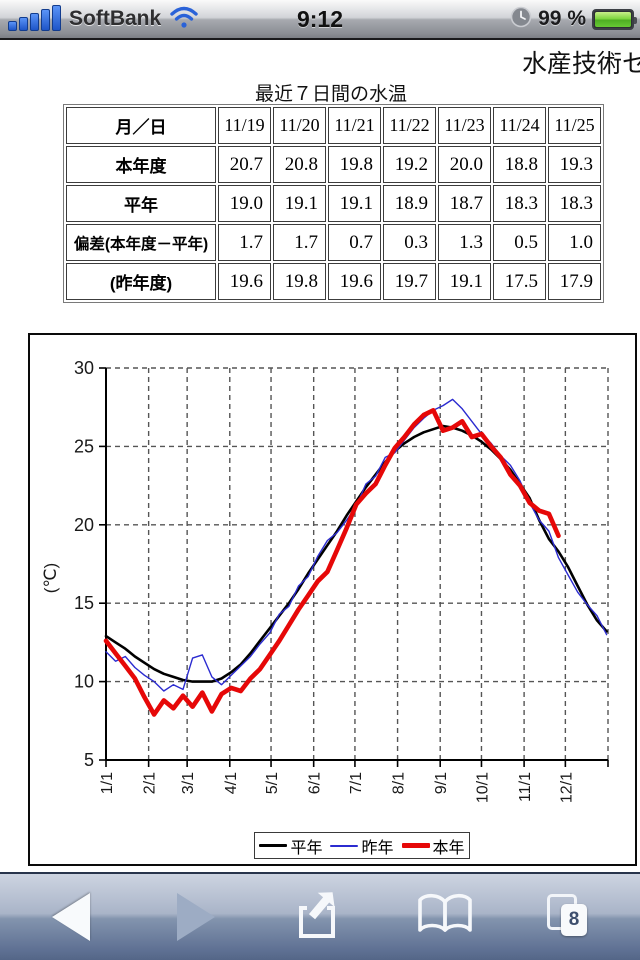 This screenshot has height=960, width=640. I want to click on table-date-header: 11/20, so click(299, 125).